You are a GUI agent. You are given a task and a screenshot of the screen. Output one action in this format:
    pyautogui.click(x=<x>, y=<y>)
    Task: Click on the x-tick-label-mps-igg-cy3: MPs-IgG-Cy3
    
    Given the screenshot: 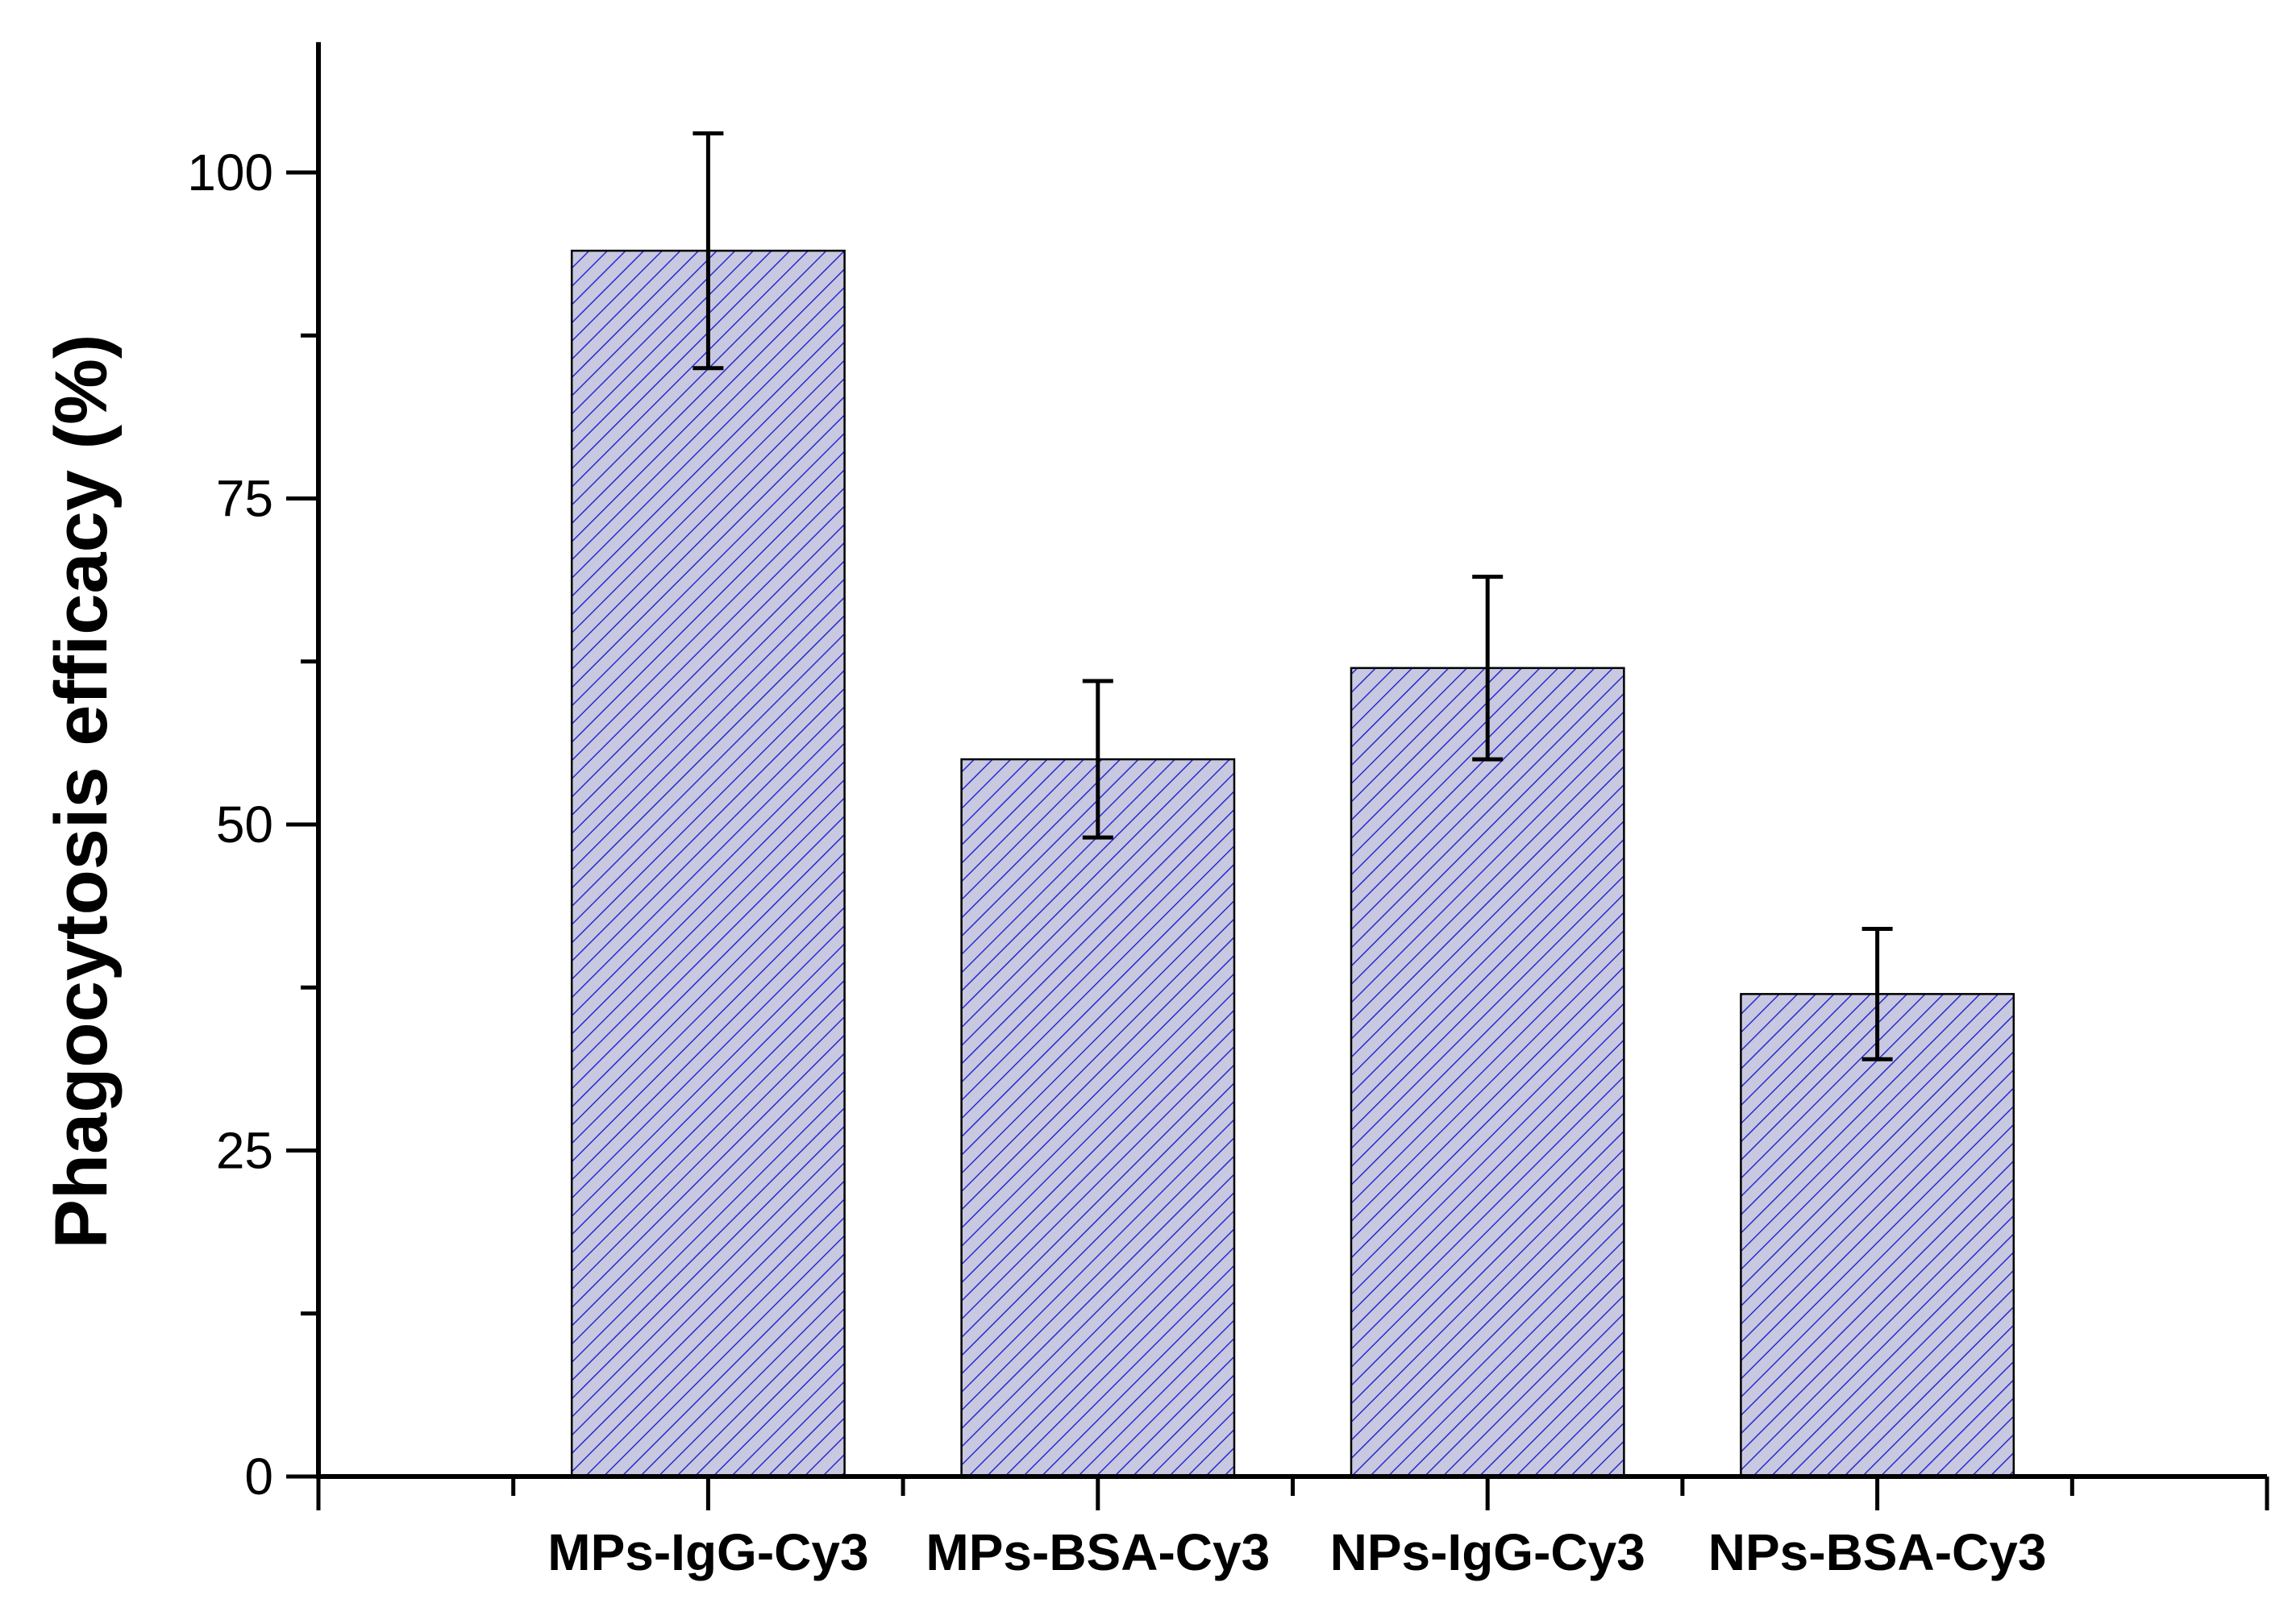 What is the action you would take?
    pyautogui.click(x=707, y=1552)
    